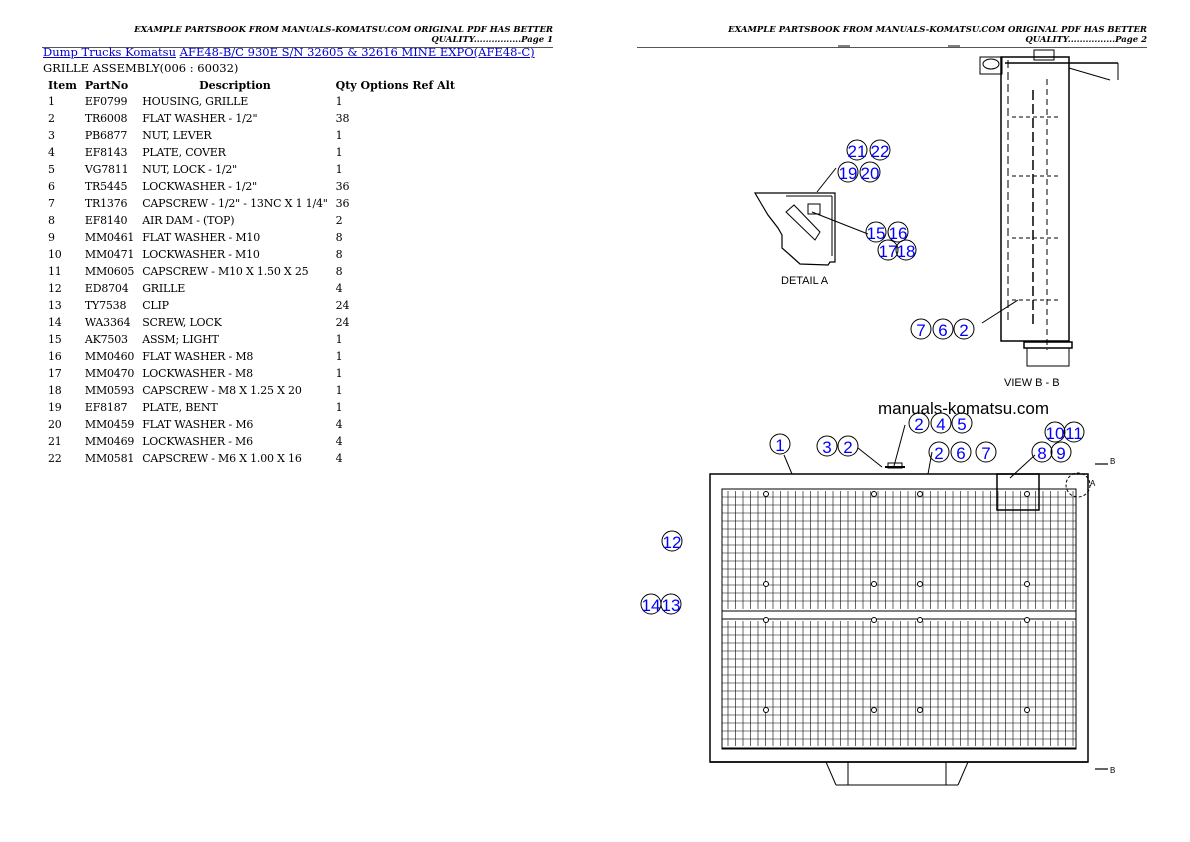 The width and height of the screenshot is (1190, 842). What do you see at coordinates (106, 288) in the screenshot?
I see `cell-partno: ED8704` at bounding box center [106, 288].